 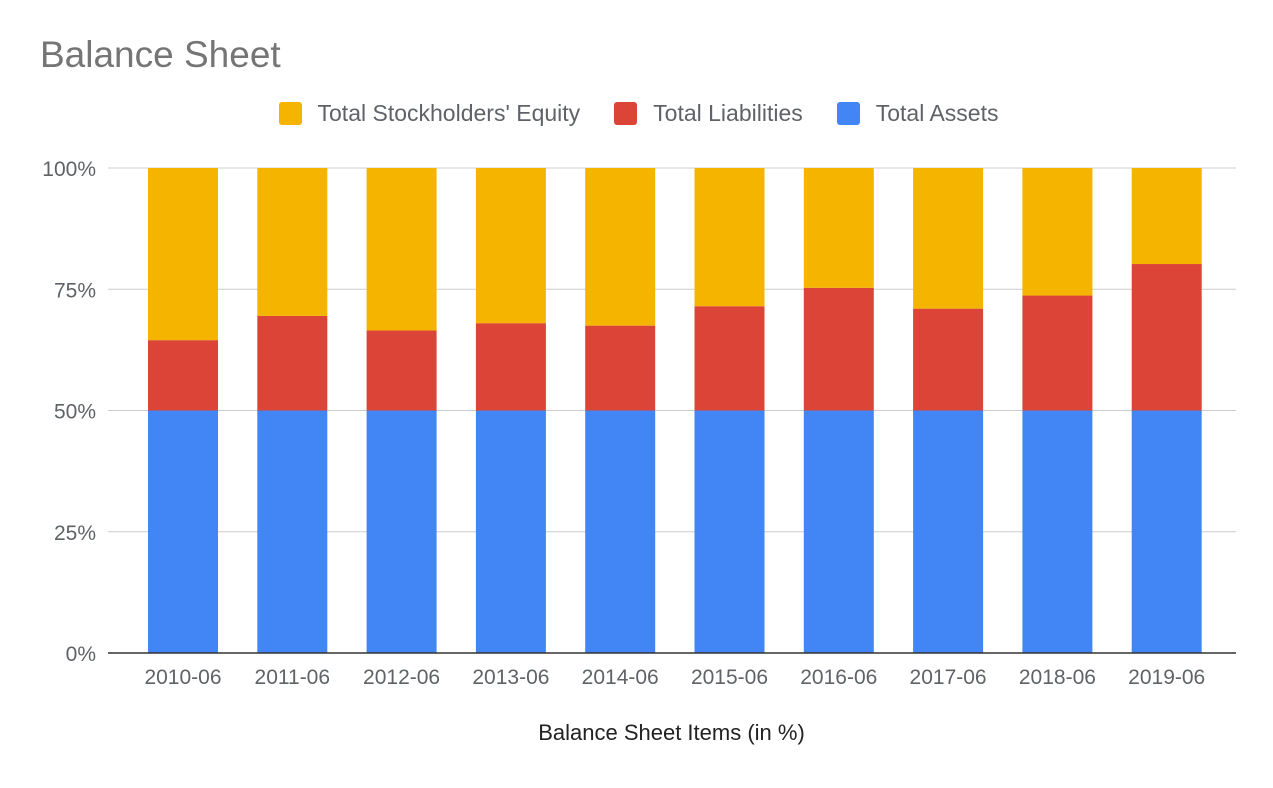 I want to click on legend-item-assets: Total Assets, so click(x=917, y=113).